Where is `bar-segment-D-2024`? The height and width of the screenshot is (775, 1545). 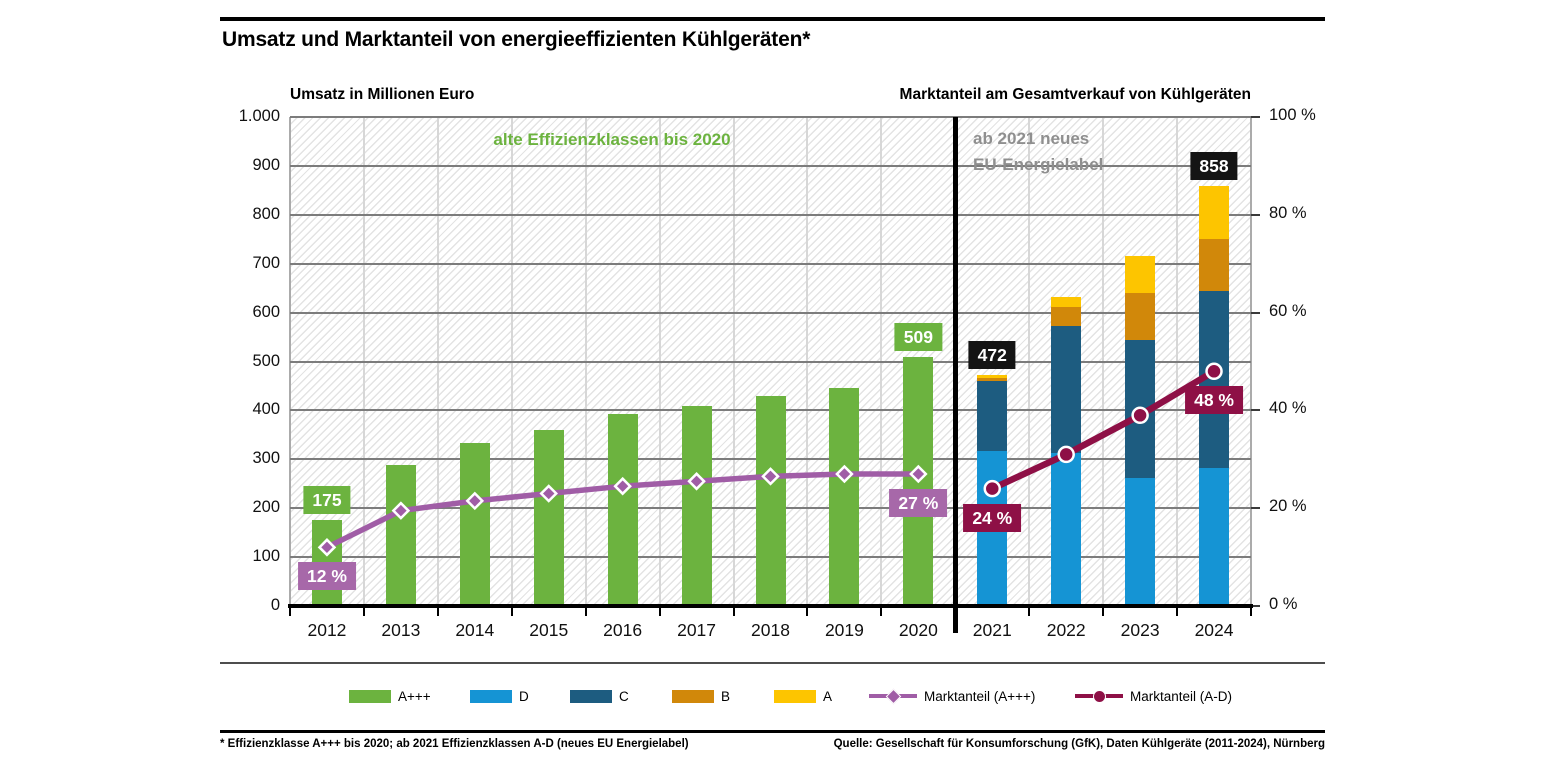
bar-segment-D-2024 is located at coordinates (1214, 536).